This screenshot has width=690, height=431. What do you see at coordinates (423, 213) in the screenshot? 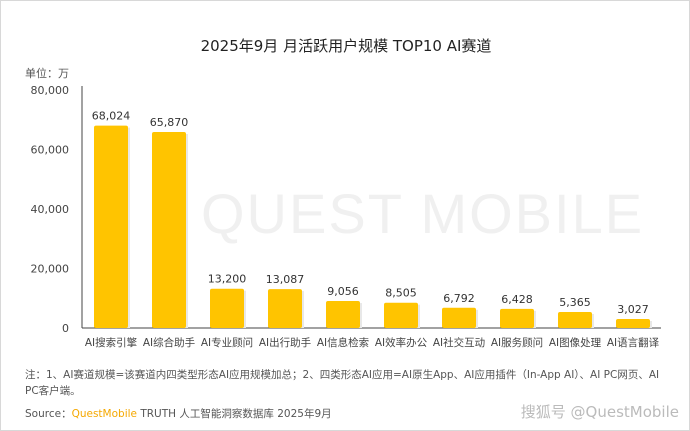
I see `background-watermark: QUEST MOBILE` at bounding box center [423, 213].